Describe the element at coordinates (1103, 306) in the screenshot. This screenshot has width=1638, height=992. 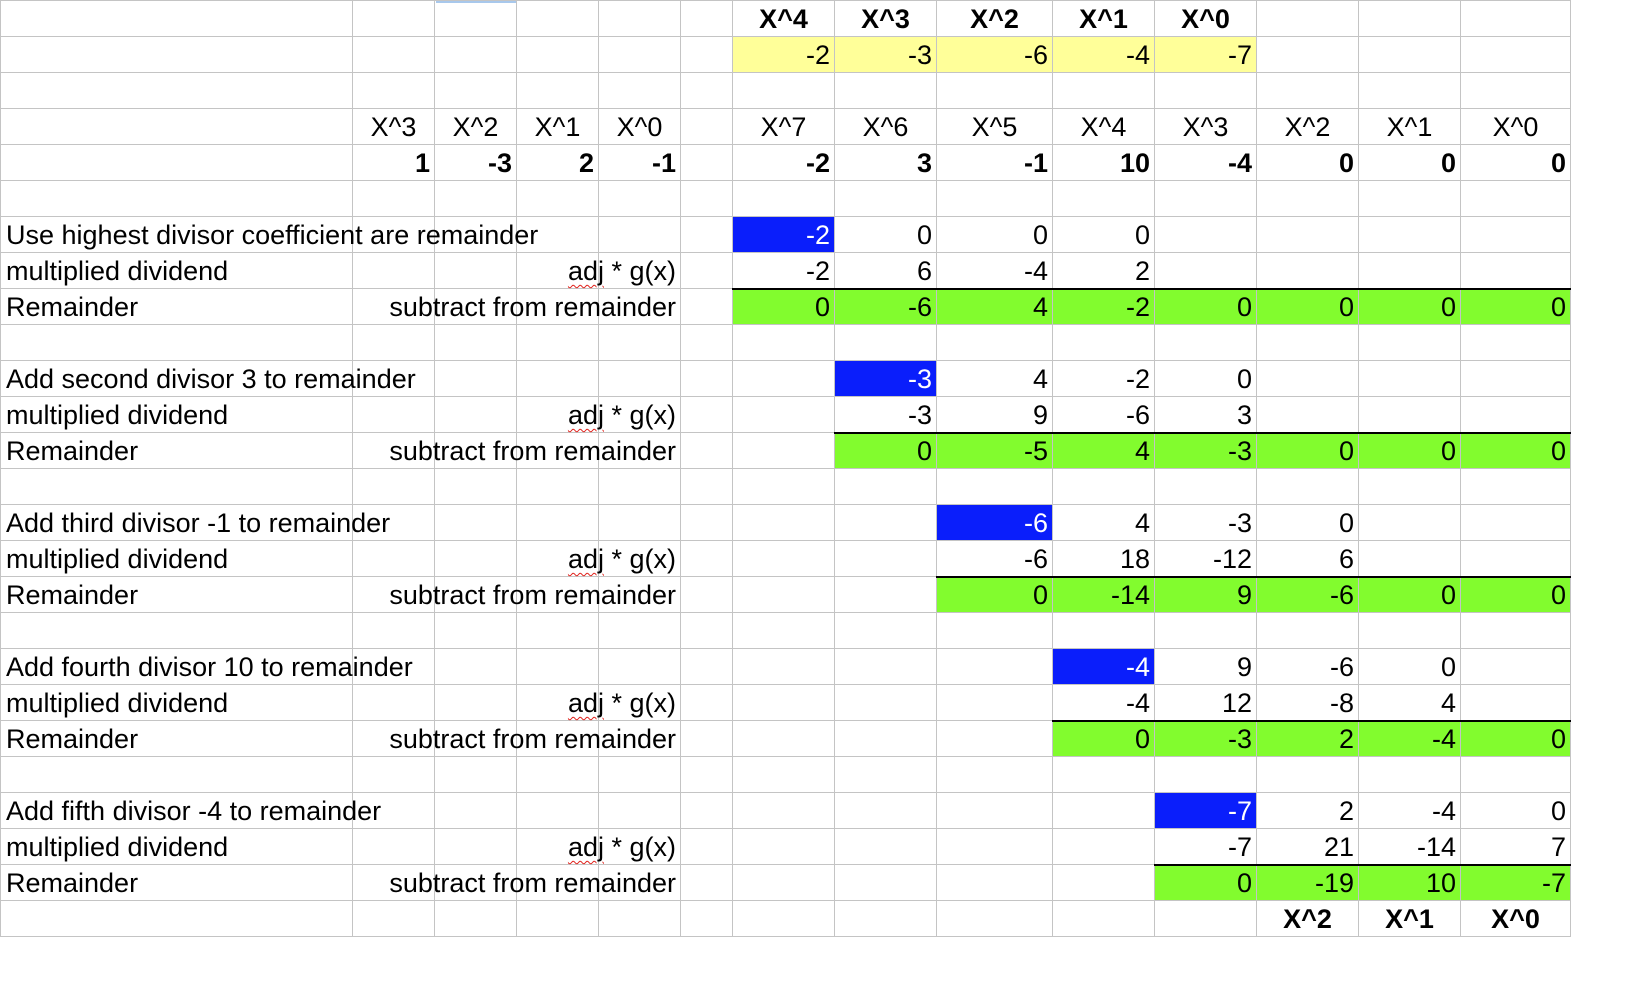
I see `remainder-coefficient: -2` at that location.